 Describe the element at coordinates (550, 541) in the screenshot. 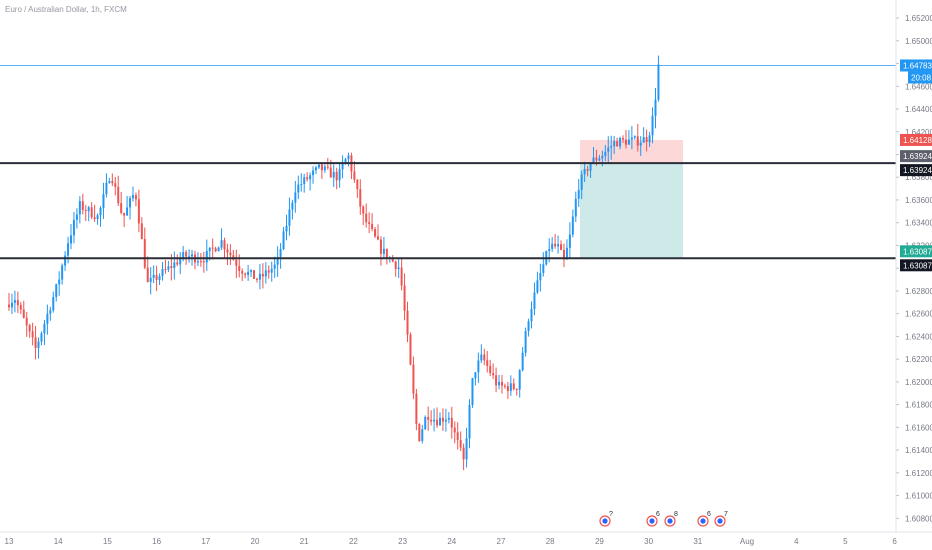

I see `time-tick-label: 28` at that location.